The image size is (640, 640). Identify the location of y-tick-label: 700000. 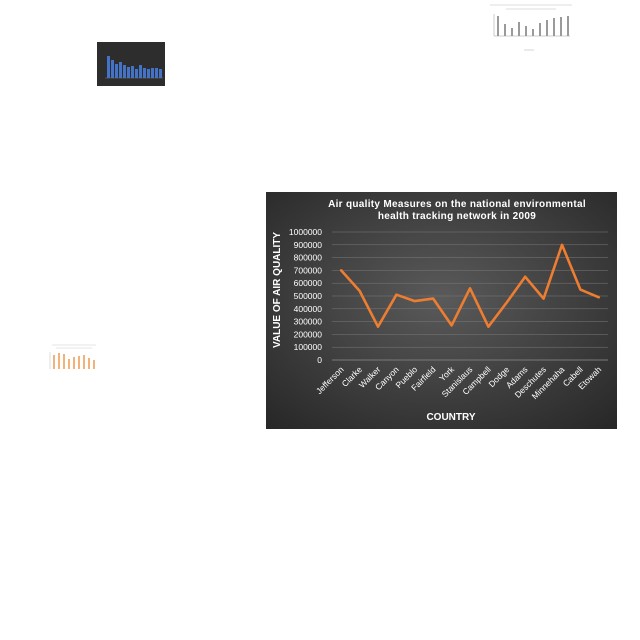
(308, 270).